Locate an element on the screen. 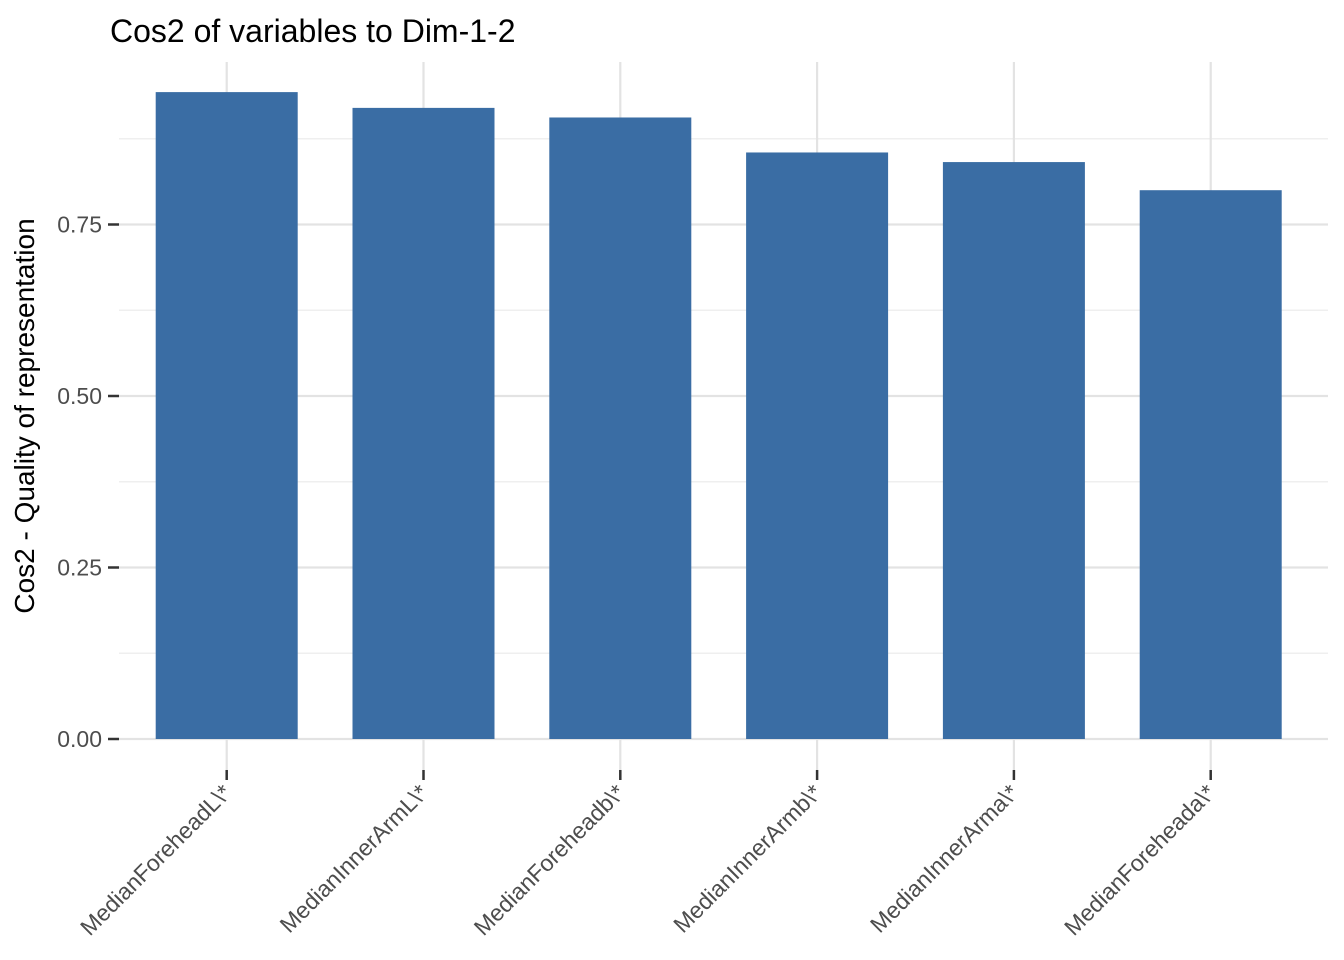  x-tick-label: MedianInnerArmb\* is located at coordinates (747, 858).